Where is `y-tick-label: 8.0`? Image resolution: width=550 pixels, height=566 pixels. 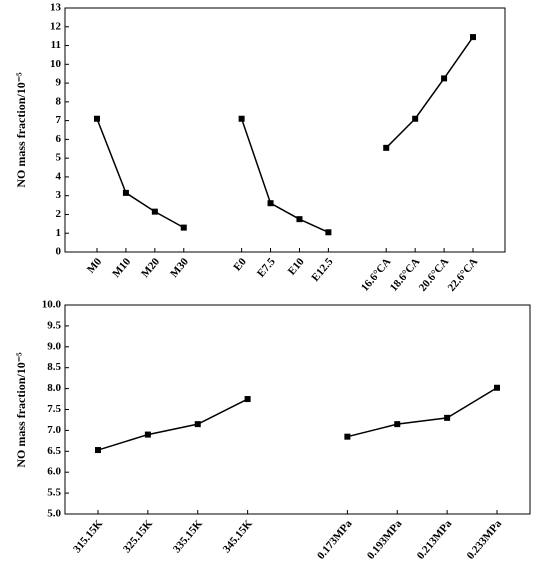
y-tick-label: 8.0 is located at coordinates (54, 388).